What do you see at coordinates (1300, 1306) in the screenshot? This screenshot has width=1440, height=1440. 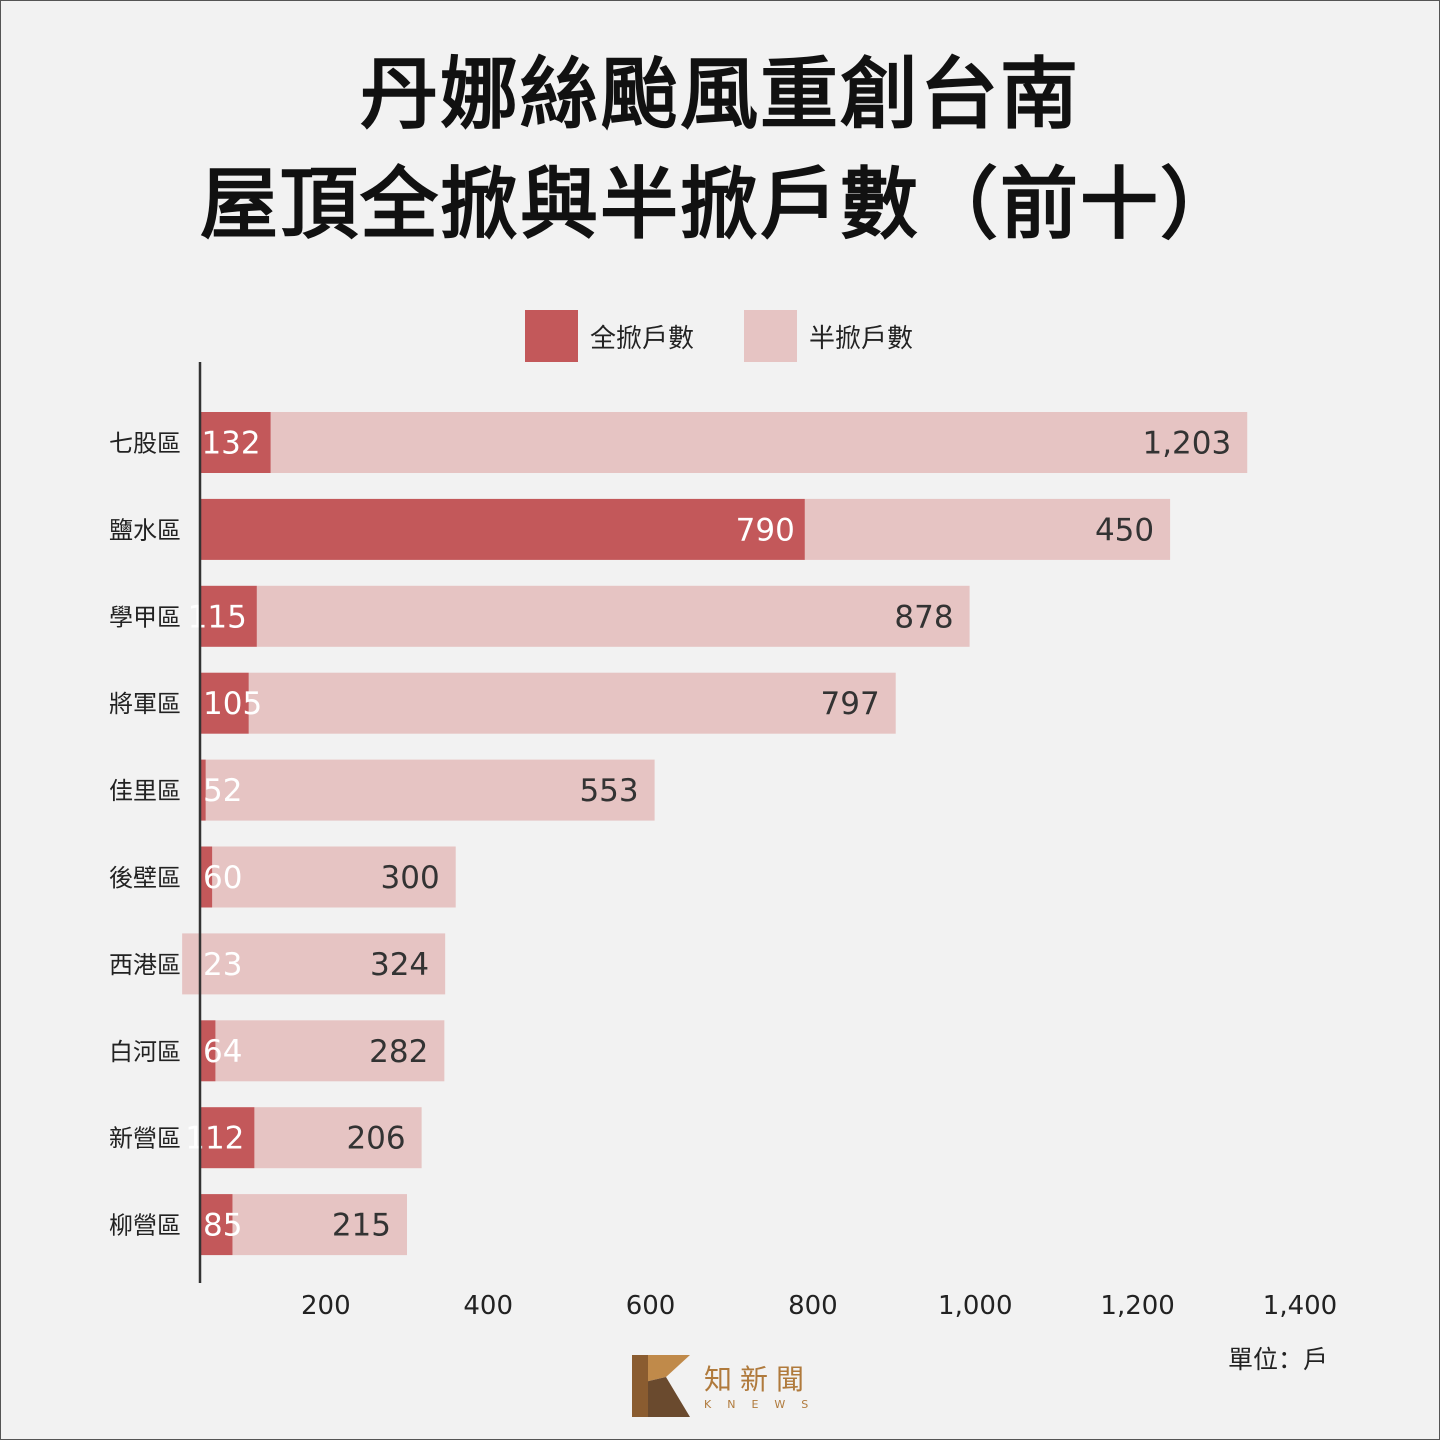 I see `x-tick-label-7: 1,400` at bounding box center [1300, 1306].